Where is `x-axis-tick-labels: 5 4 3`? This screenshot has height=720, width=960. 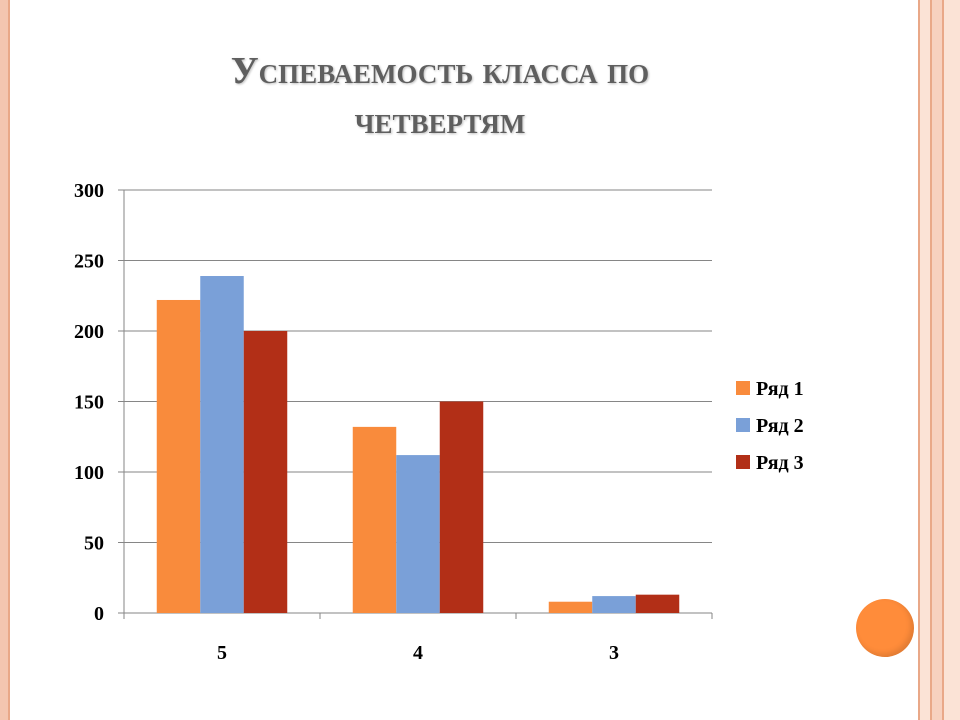 x-axis-tick-labels: 5 4 3 is located at coordinates (418, 653).